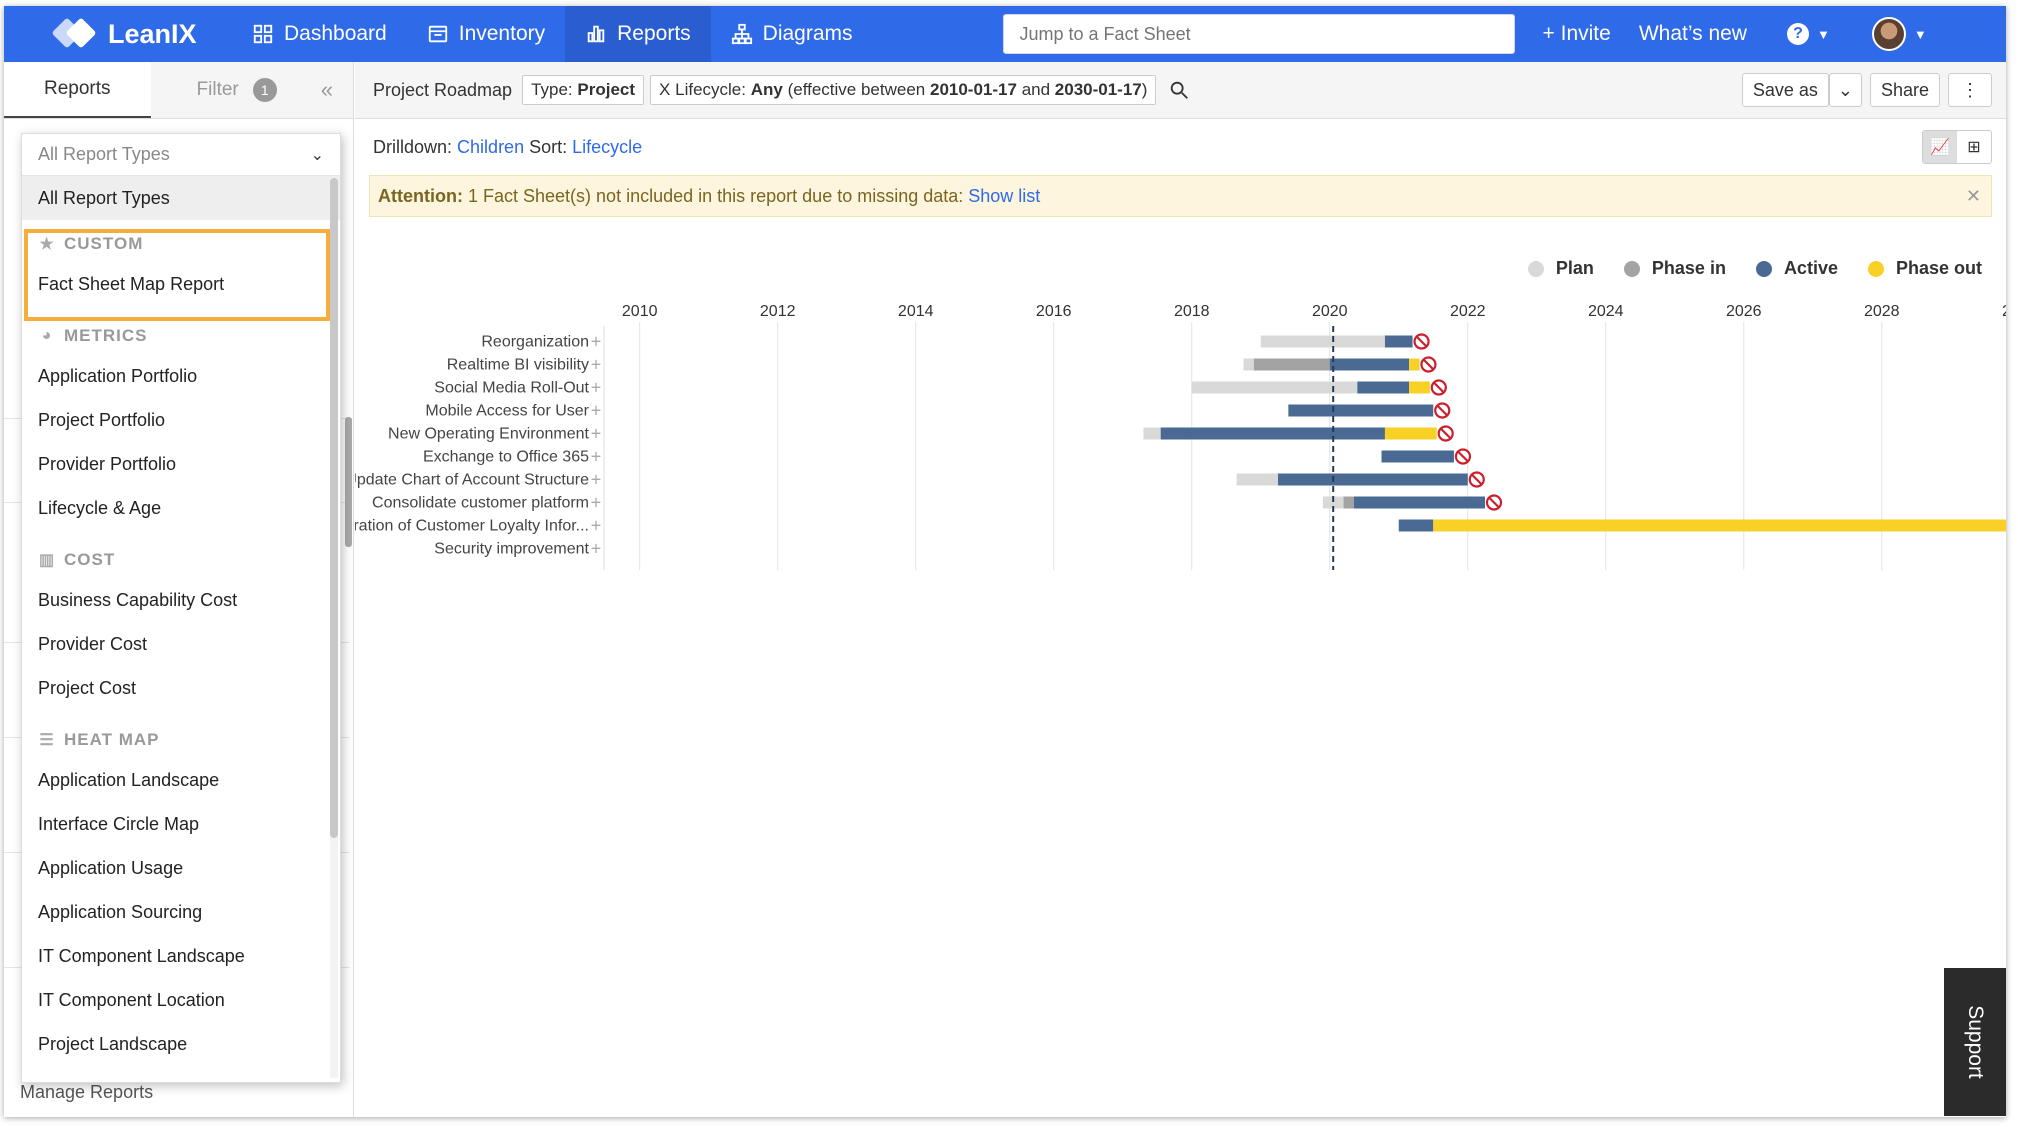  Describe the element at coordinates (1823, 34) in the screenshot. I see `chevron-down-icon: ▼` at that location.